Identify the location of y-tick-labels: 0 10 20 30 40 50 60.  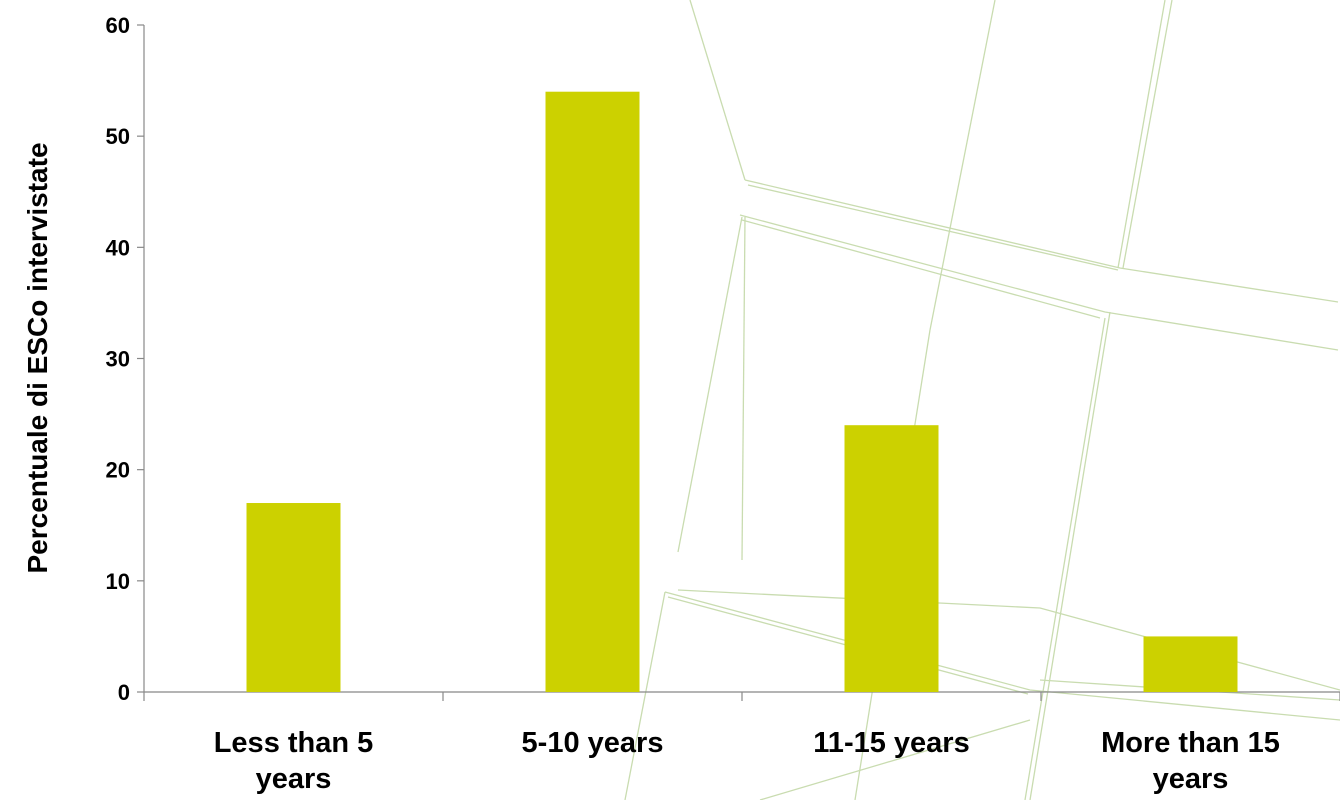
(118, 359).